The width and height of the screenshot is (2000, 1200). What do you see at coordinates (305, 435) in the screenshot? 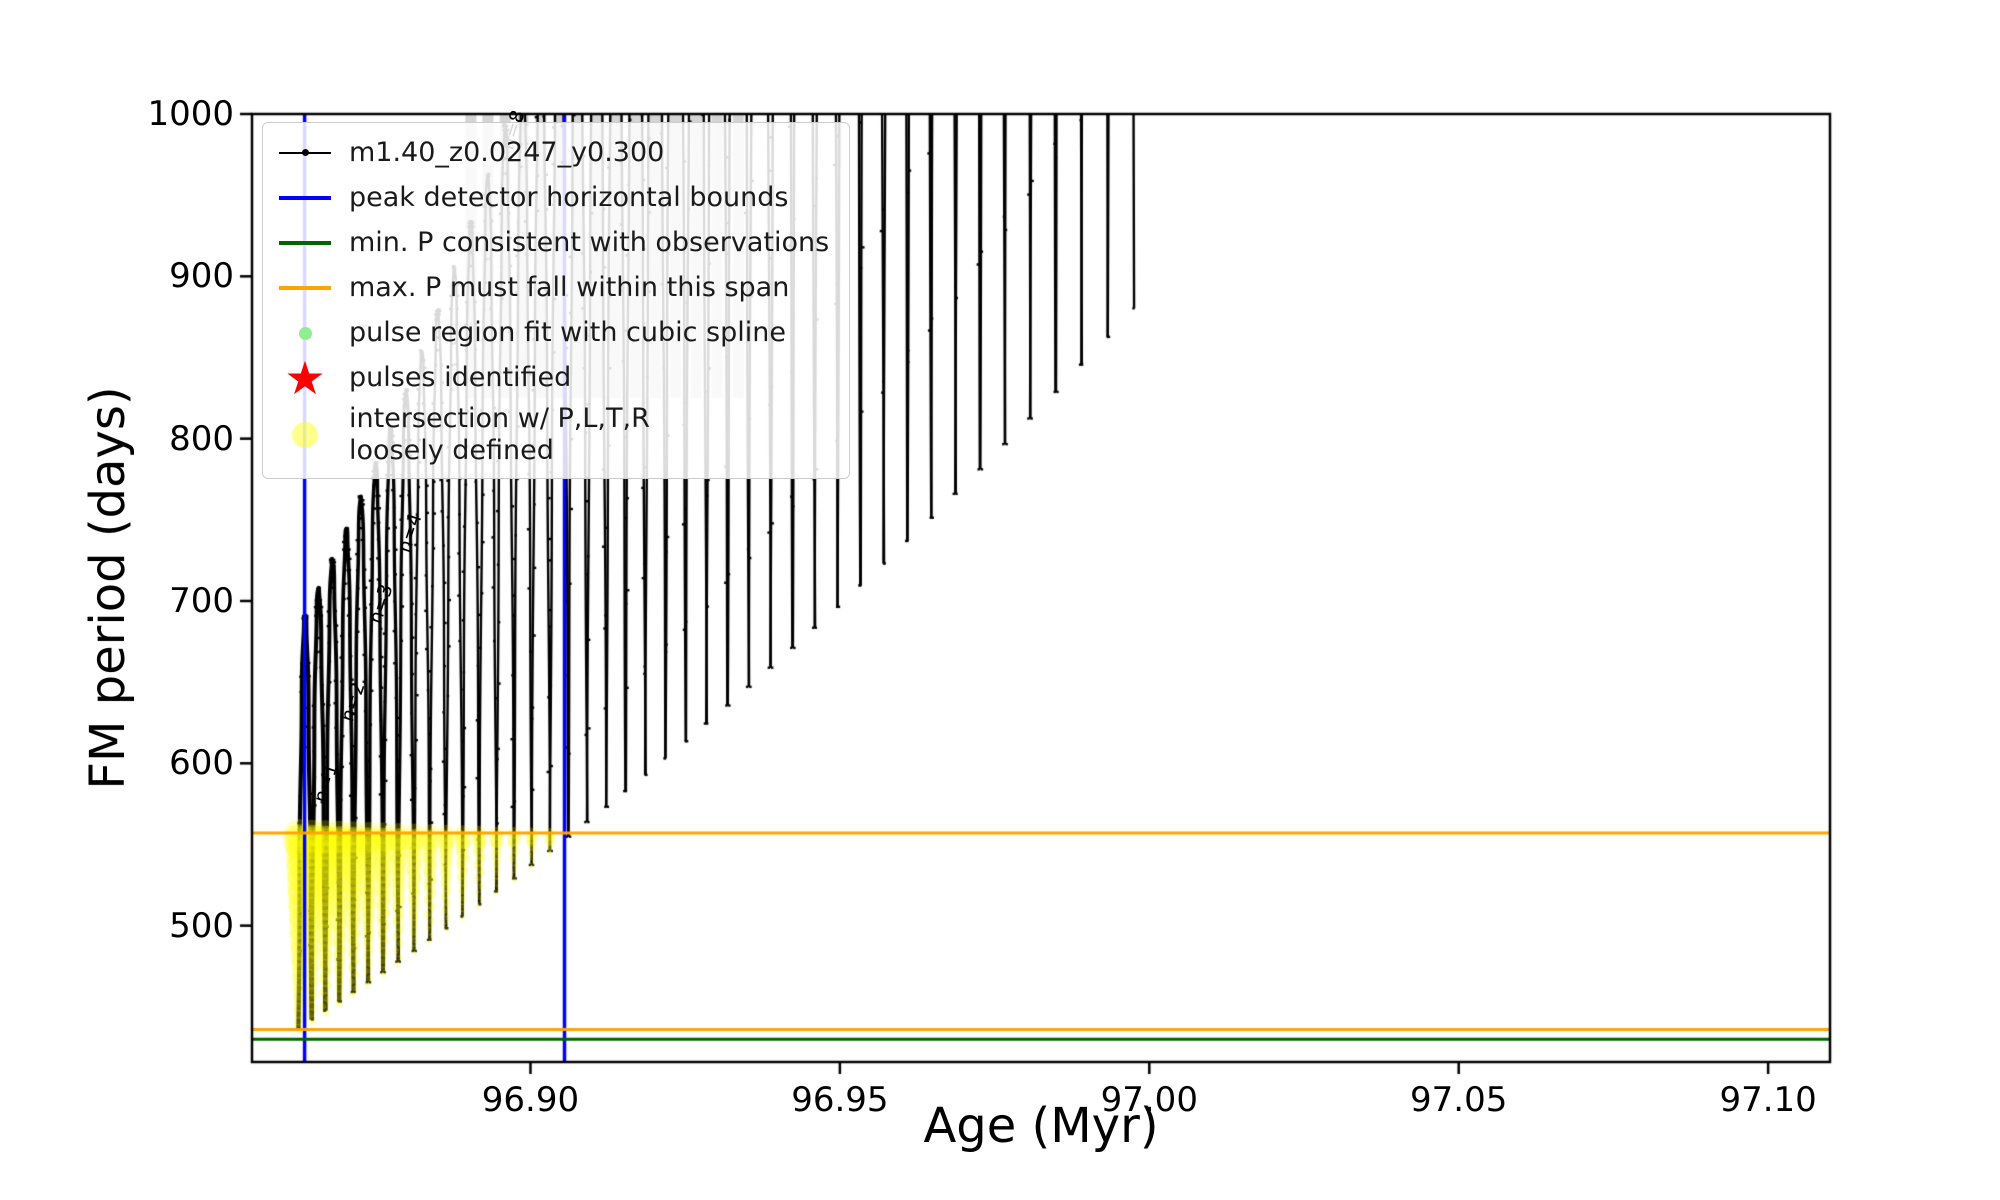
I see `legend-marker-circle-icon` at bounding box center [305, 435].